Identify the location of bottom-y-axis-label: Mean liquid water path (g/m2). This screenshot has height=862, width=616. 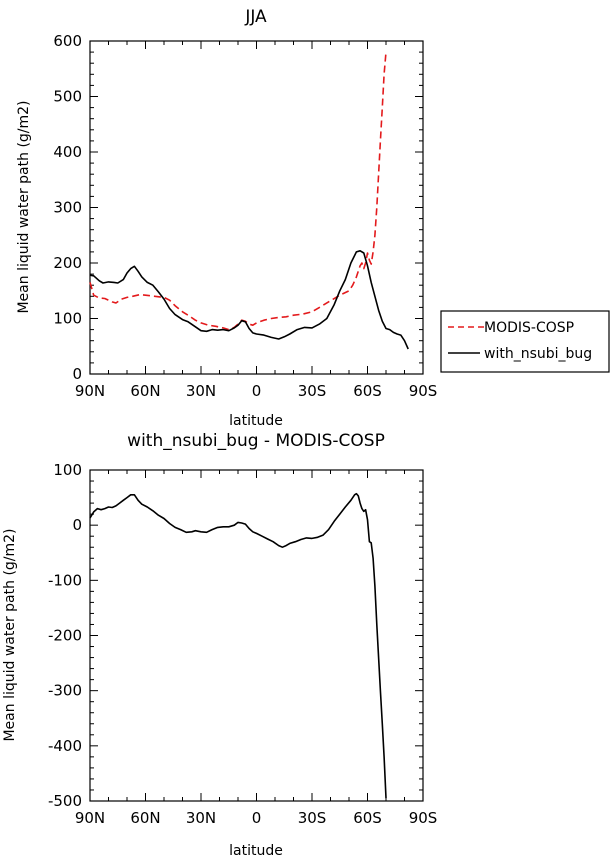
(10, 634).